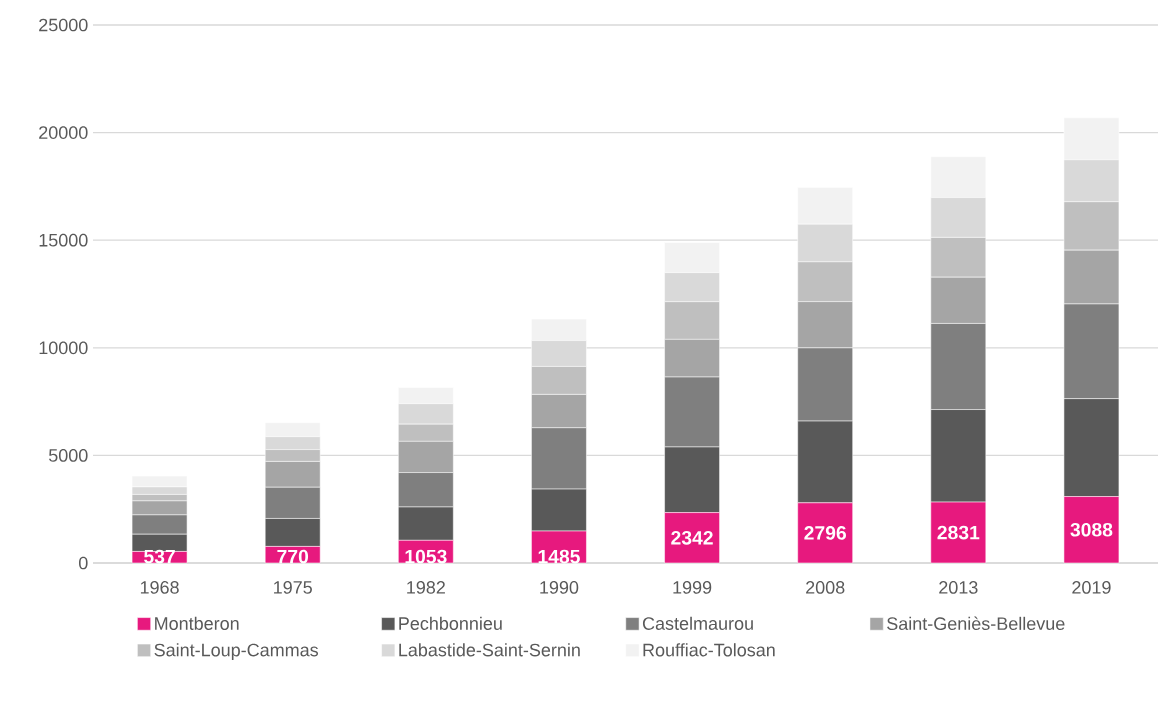 The height and width of the screenshot is (701, 1169). Describe the element at coordinates (63, 240) in the screenshot. I see `y-tick-label: 15000` at that location.